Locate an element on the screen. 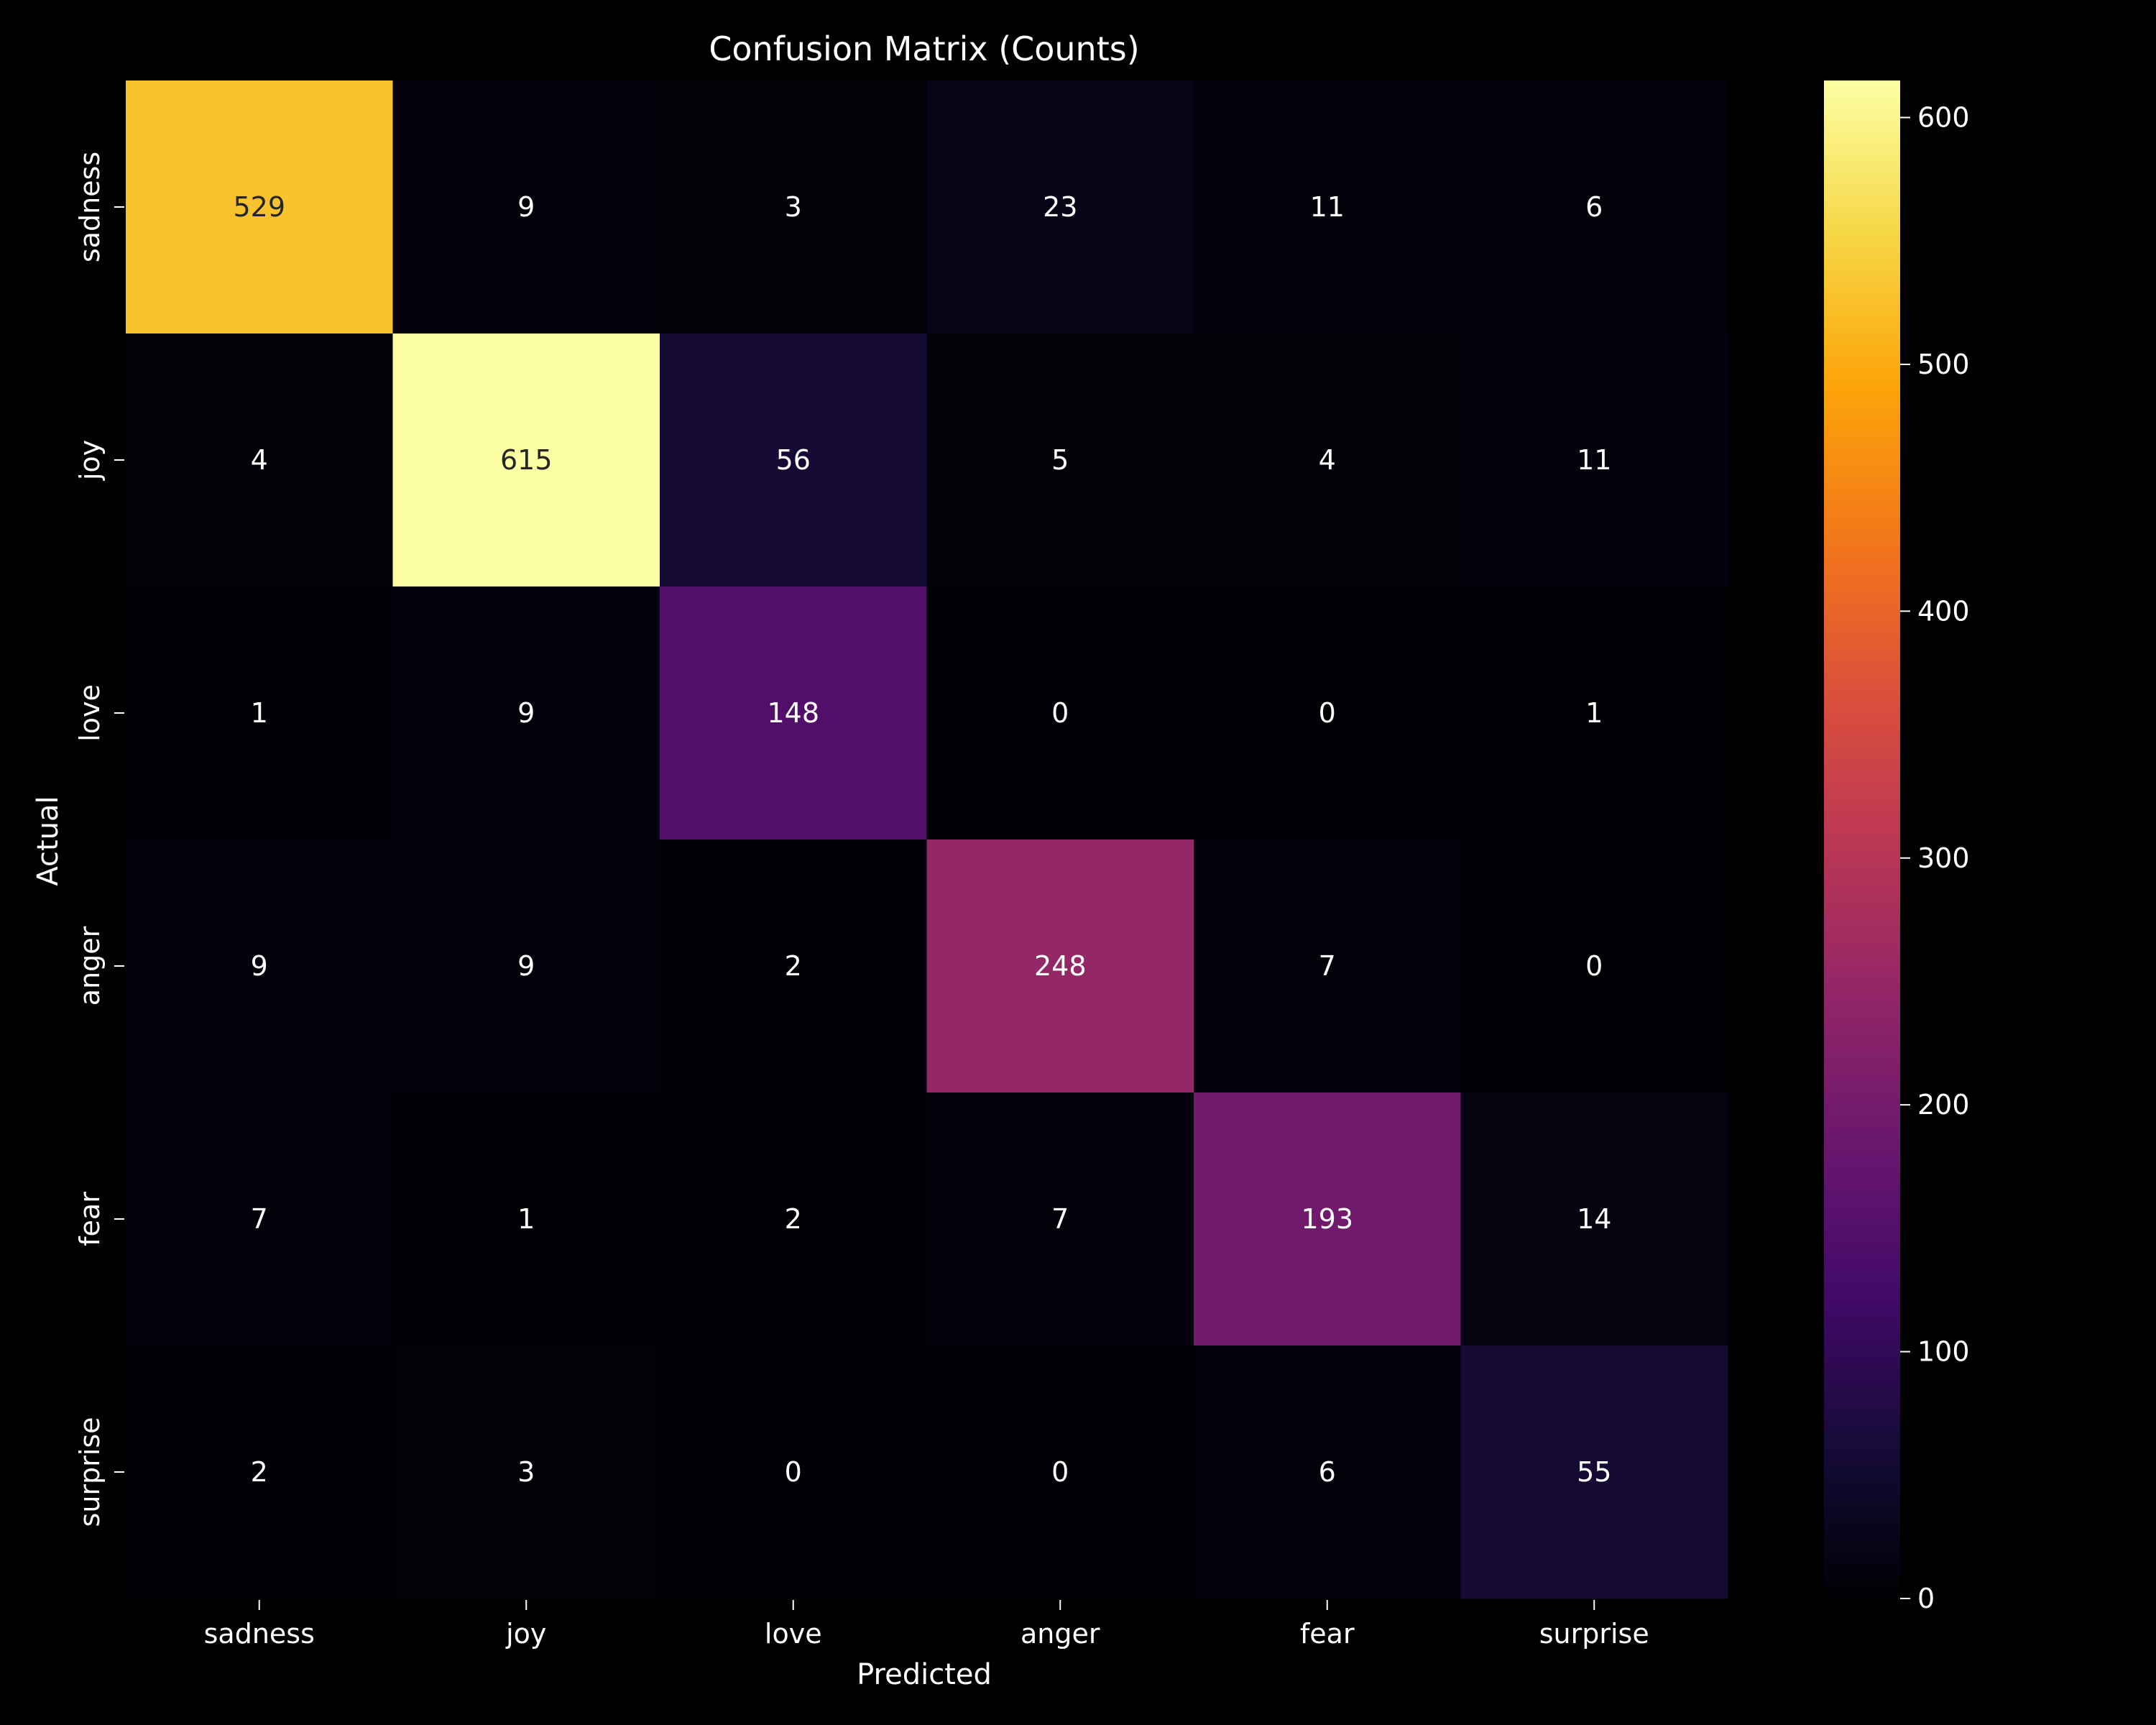 The width and height of the screenshot is (2156, 1725). heatmap-cell-joy-fear is located at coordinates (1327, 460).